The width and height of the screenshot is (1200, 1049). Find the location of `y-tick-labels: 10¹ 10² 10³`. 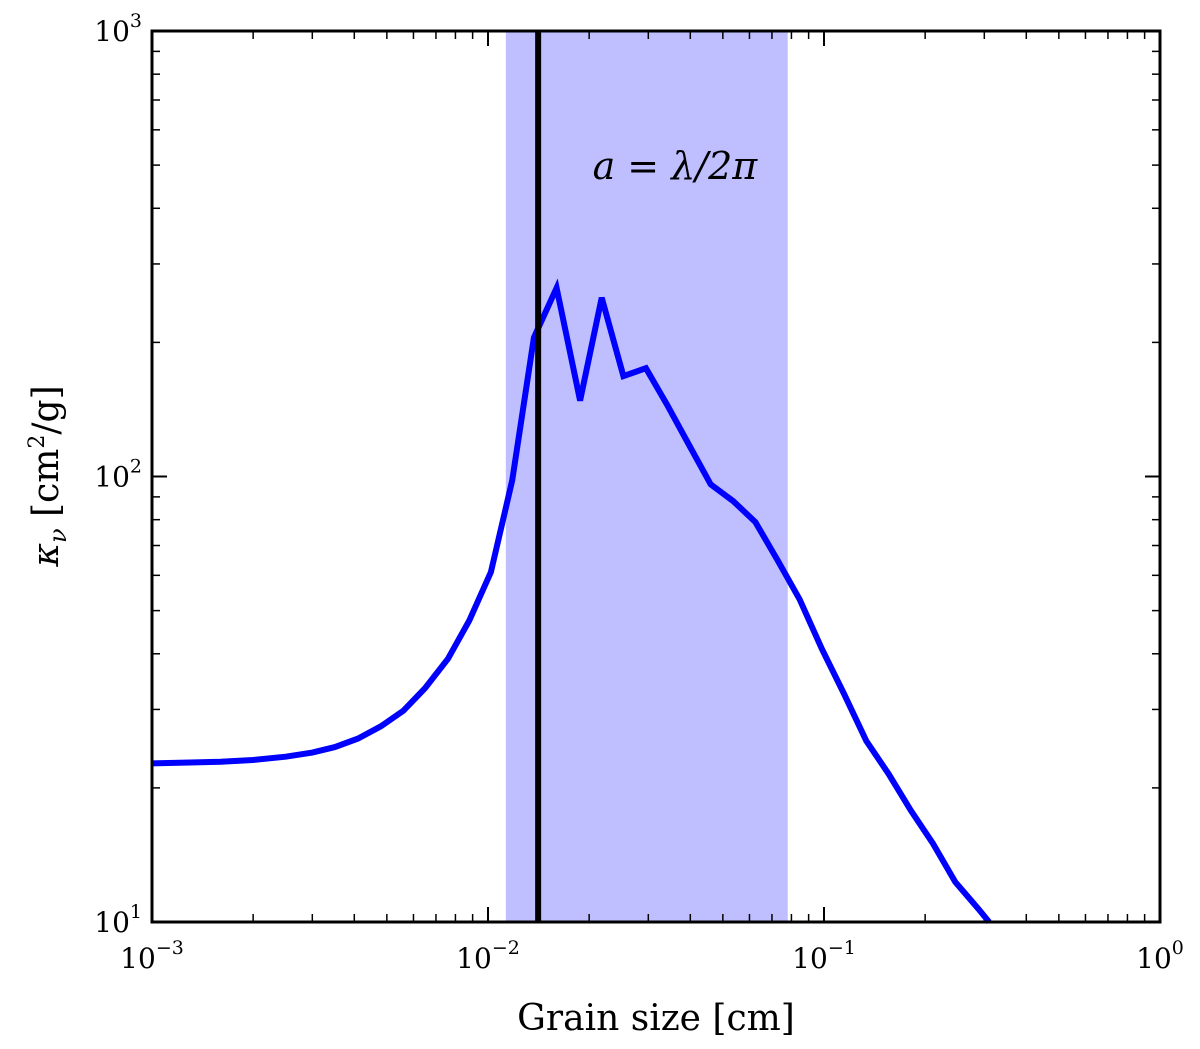

y-tick-labels: 10¹ 10² 10³ is located at coordinates (118, 474).